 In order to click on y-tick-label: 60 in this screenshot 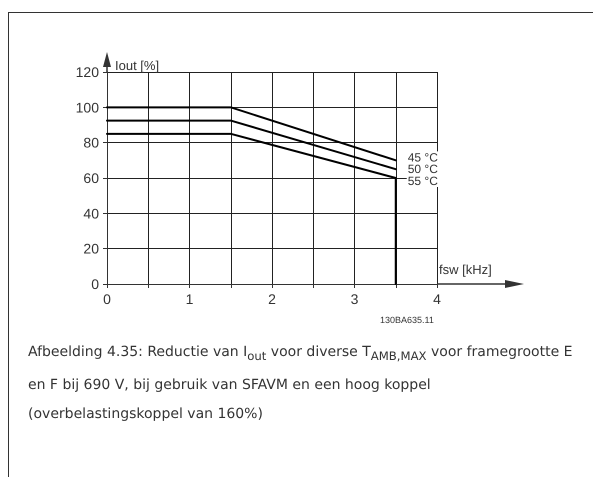, I will do `click(91, 178)`.